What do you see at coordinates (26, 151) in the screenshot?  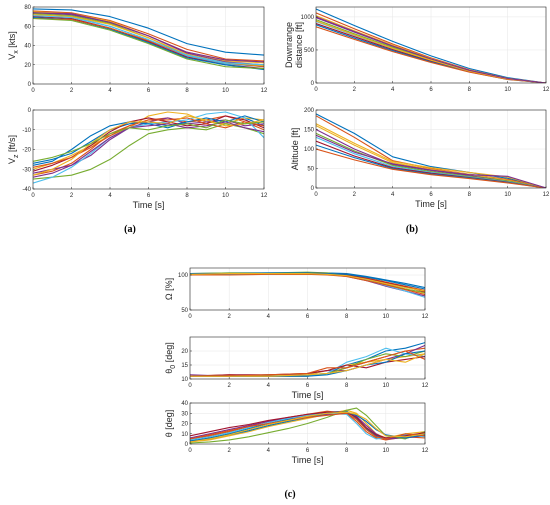 I see `y-tick-label: -20` at bounding box center [26, 151].